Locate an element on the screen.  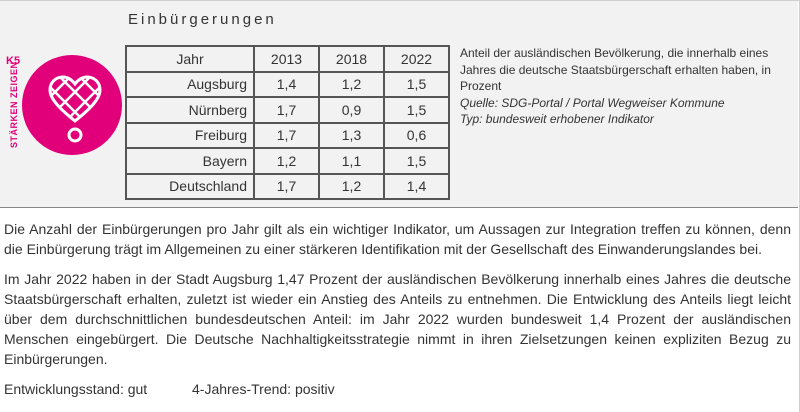
logo-circle is located at coordinates (72, 105).